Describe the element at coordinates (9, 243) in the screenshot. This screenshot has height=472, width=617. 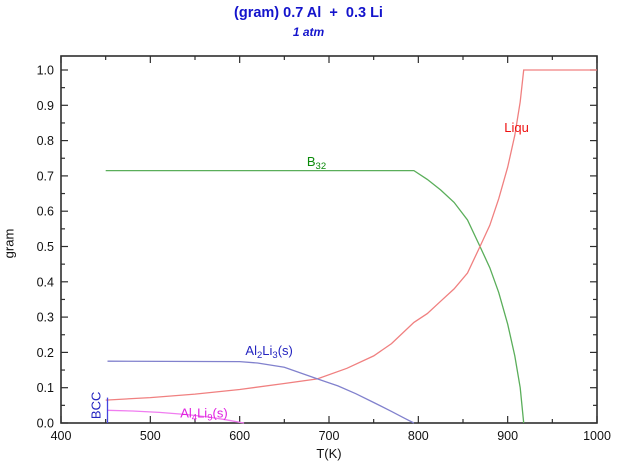
I see `y-axis-label: gram` at that location.